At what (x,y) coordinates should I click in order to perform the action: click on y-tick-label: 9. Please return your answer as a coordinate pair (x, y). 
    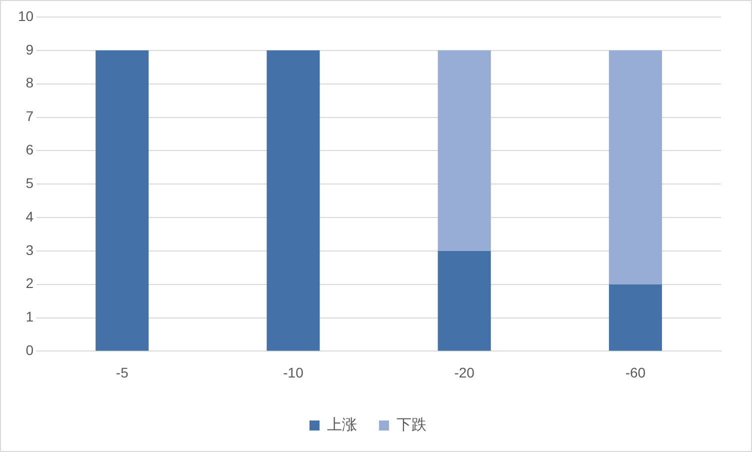
    Looking at the image, I should click on (30, 49).